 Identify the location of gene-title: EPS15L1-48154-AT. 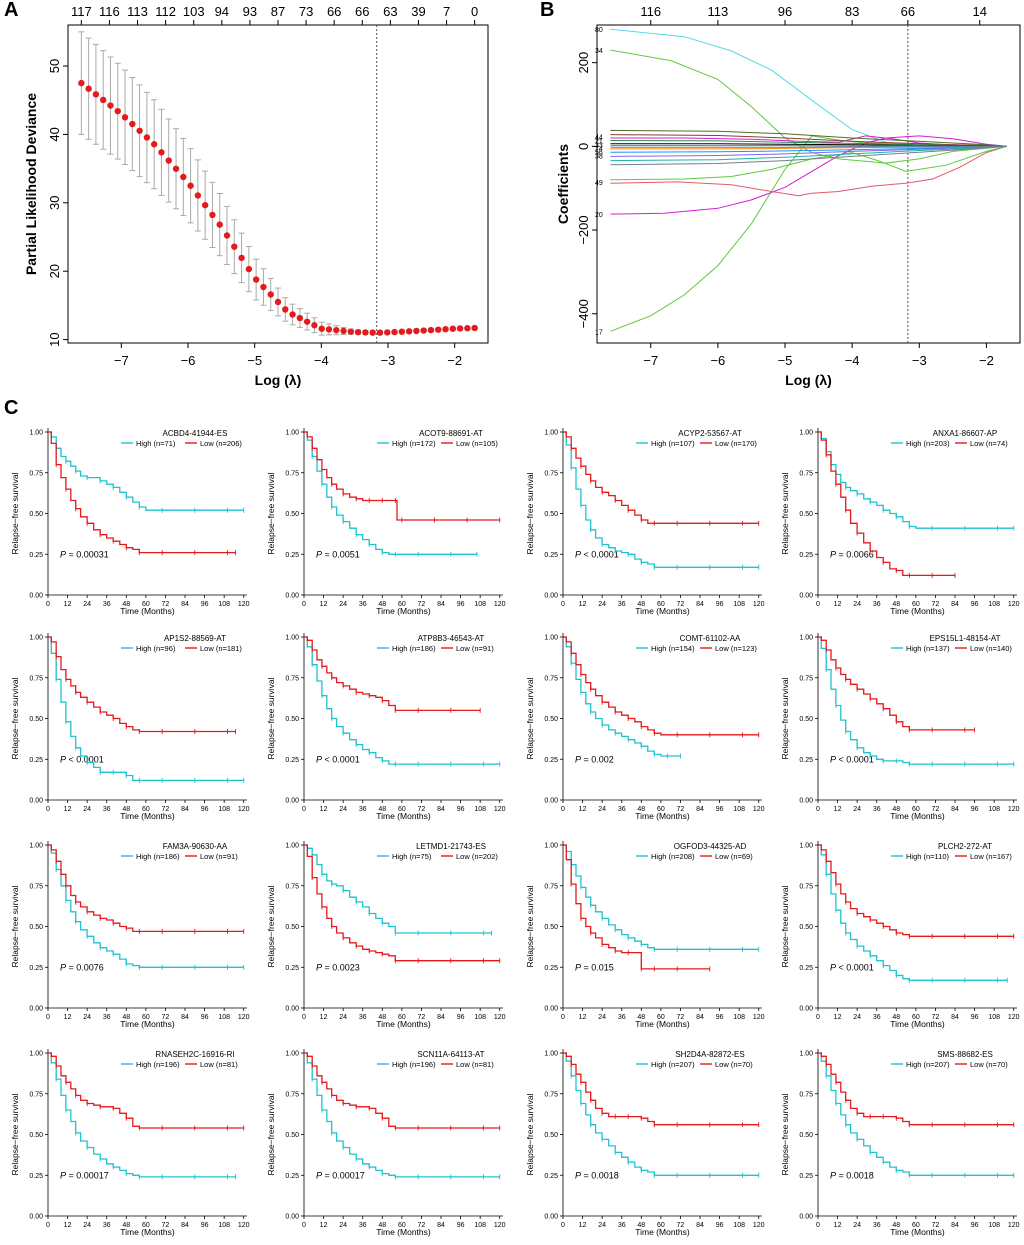
(964, 638).